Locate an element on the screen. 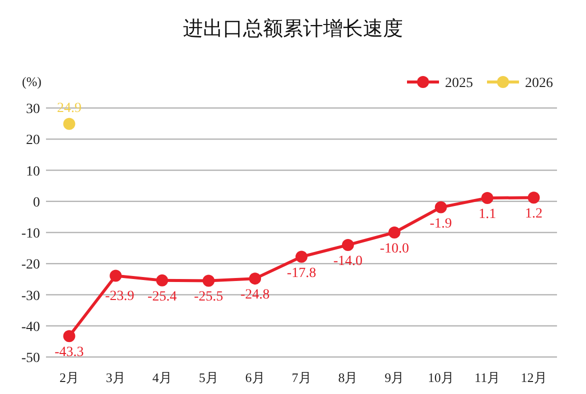 This screenshot has height=394, width=586. data-label: -17.8 is located at coordinates (301, 273).